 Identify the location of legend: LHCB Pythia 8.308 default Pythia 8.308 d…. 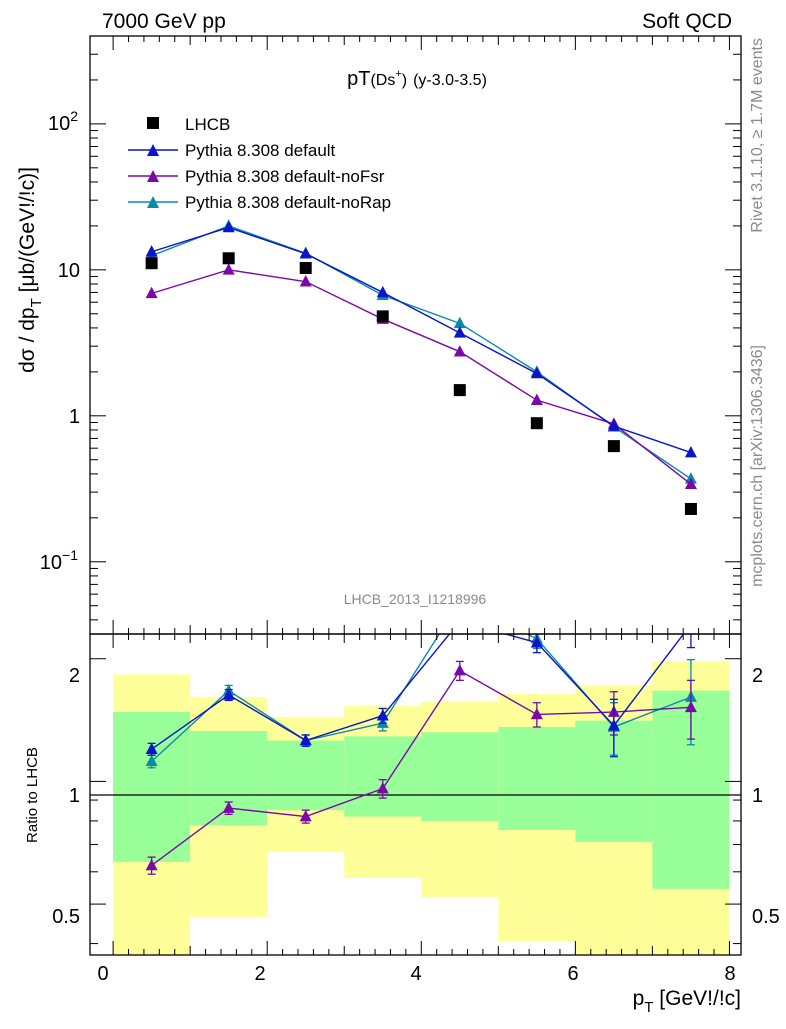
(259, 163).